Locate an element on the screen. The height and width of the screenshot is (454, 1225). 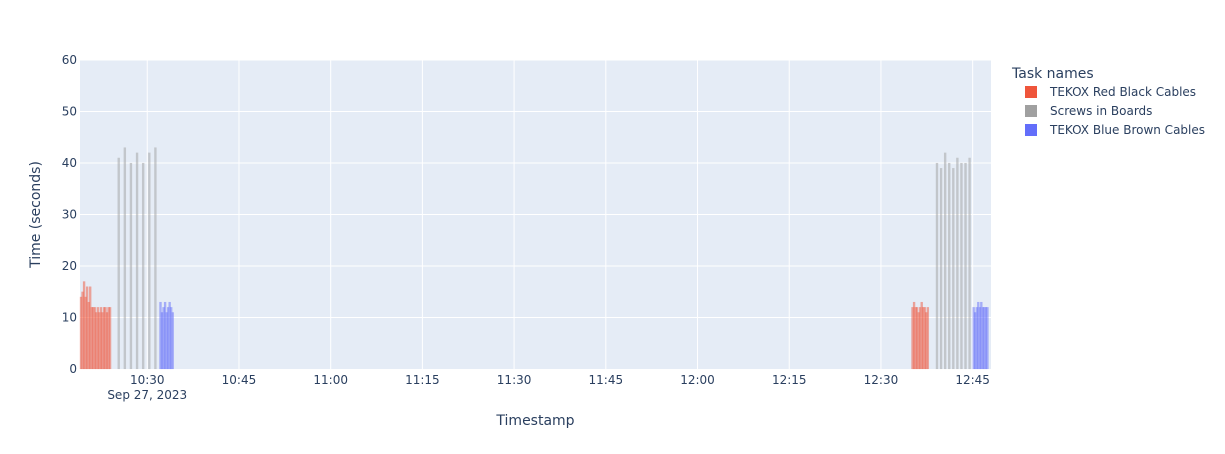
x-tick-label: 11:15 is located at coordinates (422, 380).